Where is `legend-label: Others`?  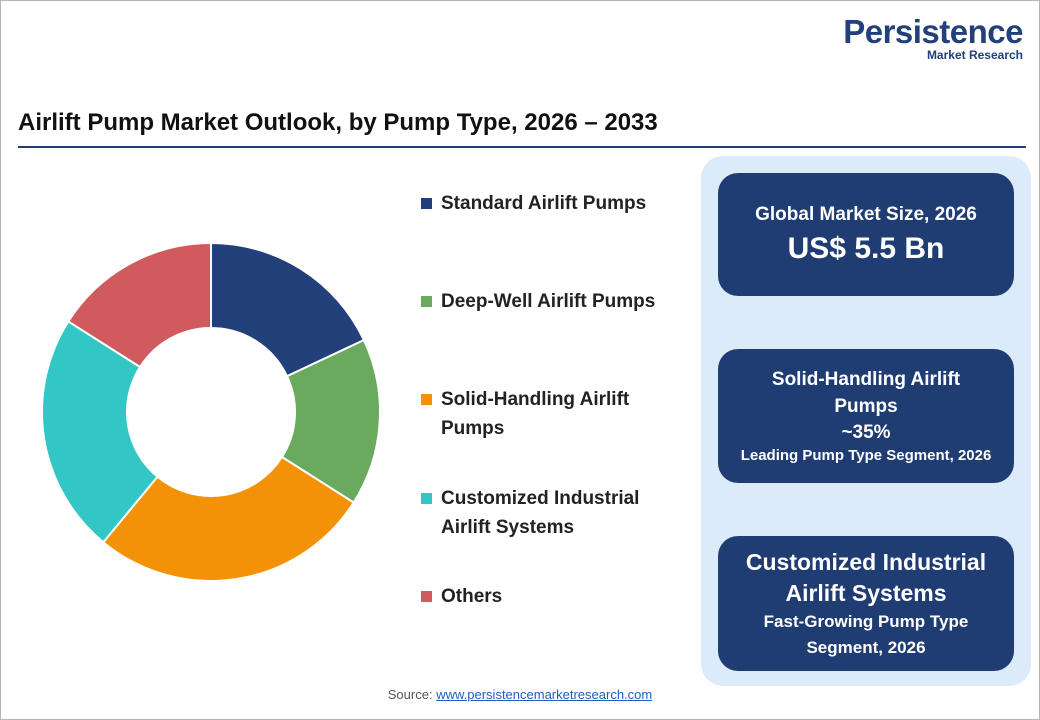
legend-label: Others is located at coordinates (472, 596).